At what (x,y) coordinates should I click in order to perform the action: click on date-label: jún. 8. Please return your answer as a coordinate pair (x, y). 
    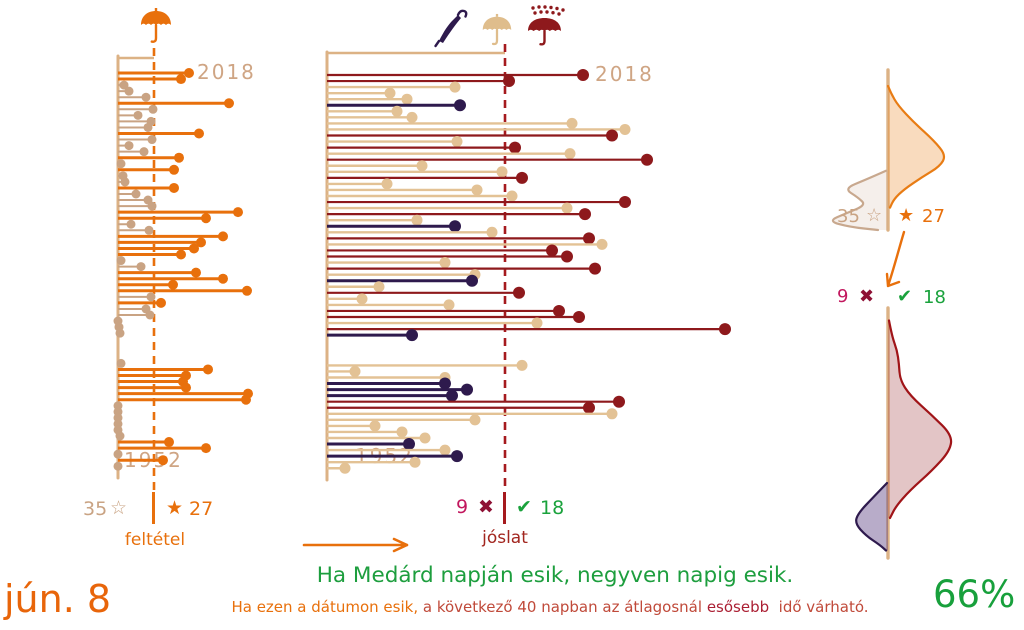
    Looking at the image, I should click on (58, 599).